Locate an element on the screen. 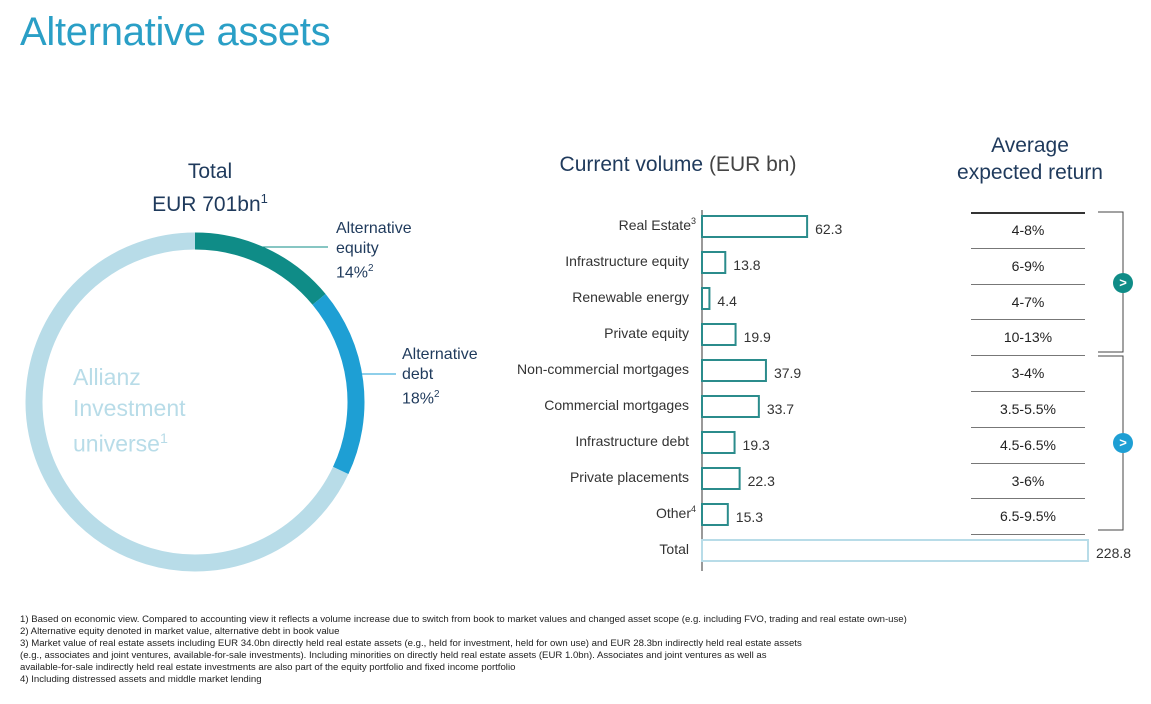 Image resolution: width=1151 pixels, height=704 pixels. bar-value-label: 22.3 is located at coordinates (761, 481).